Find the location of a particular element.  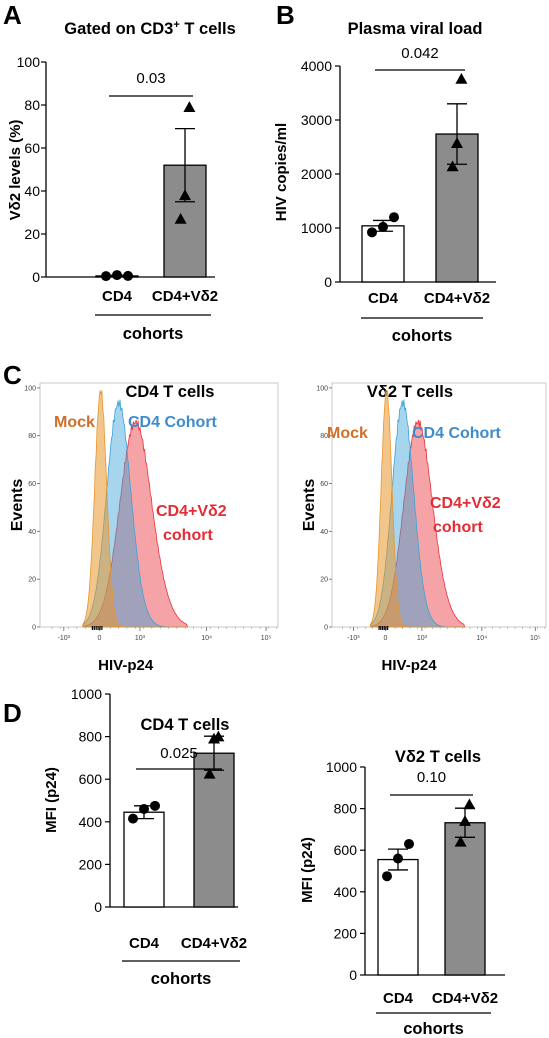

chart-title-tail: T cells is located at coordinates (208, 29).